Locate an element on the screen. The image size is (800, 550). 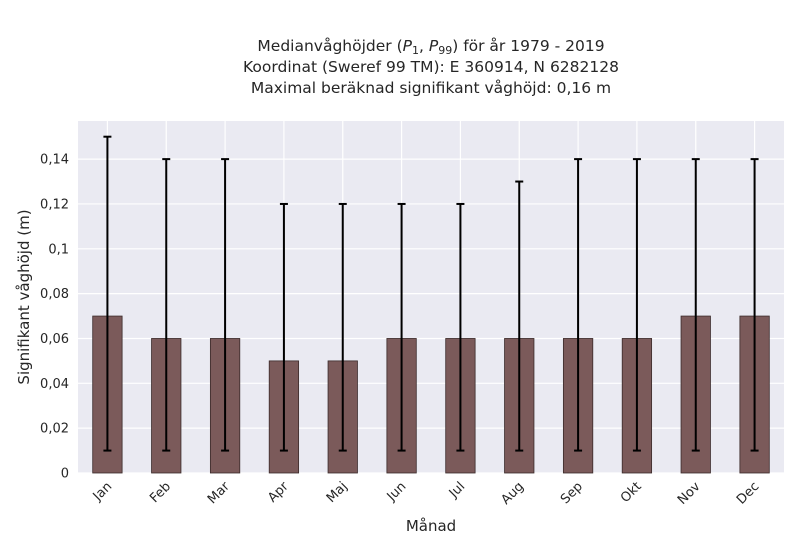
error-bar-jan is located at coordinates (107, 293).